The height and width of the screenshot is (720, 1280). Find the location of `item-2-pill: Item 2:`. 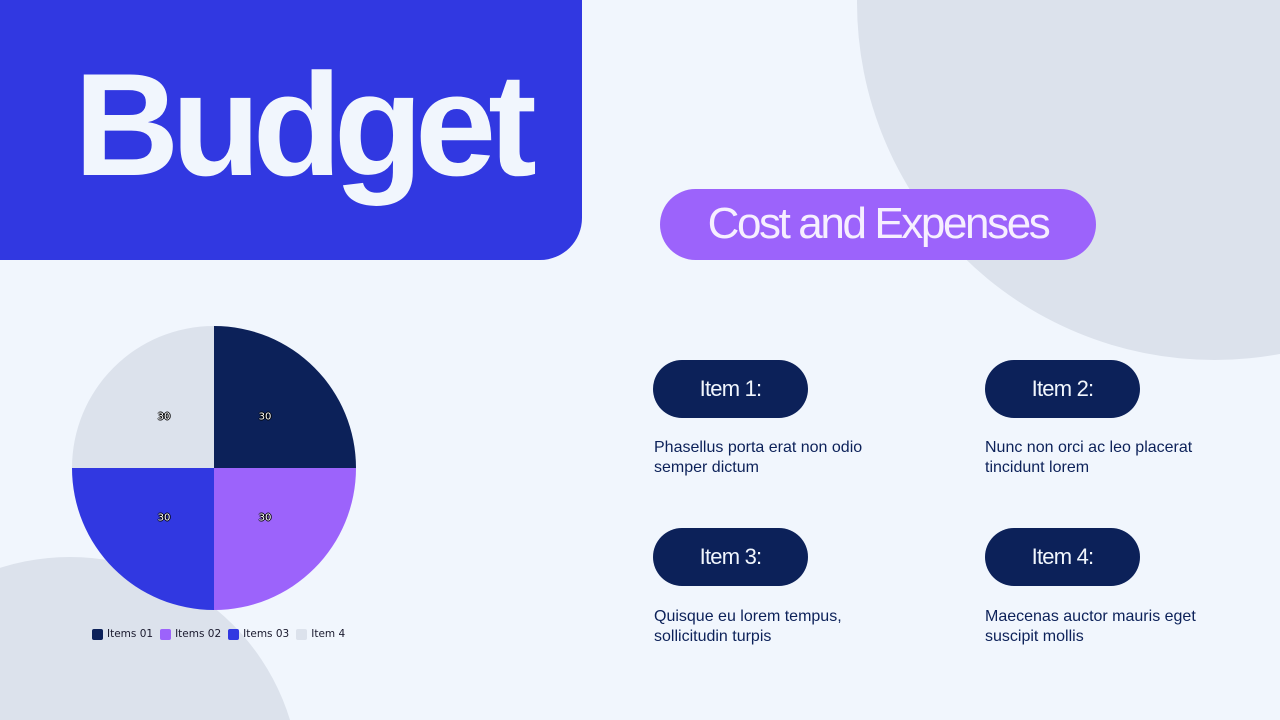

item-2-pill: Item 2: is located at coordinates (1062, 389).